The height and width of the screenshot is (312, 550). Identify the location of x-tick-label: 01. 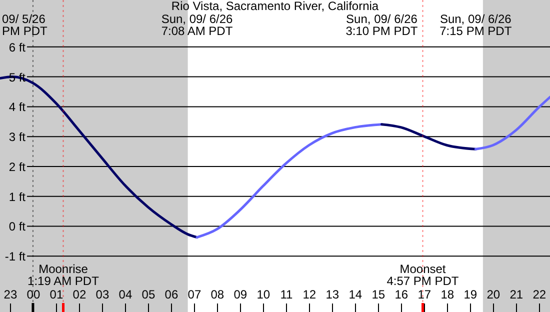
(57, 295).